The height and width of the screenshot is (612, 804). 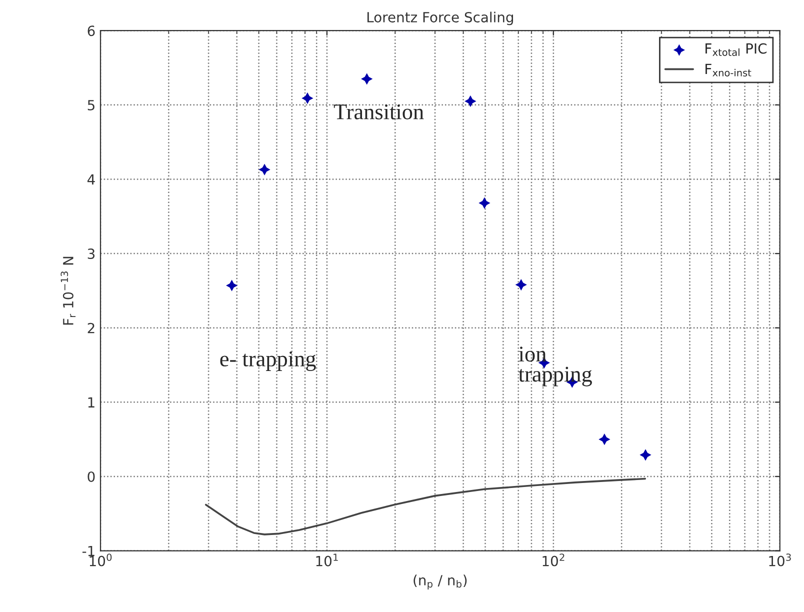 What do you see at coordinates (68, 290) in the screenshot?
I see `y-axis-title: F$_{r}$ 10$^{−13}$ N` at bounding box center [68, 290].